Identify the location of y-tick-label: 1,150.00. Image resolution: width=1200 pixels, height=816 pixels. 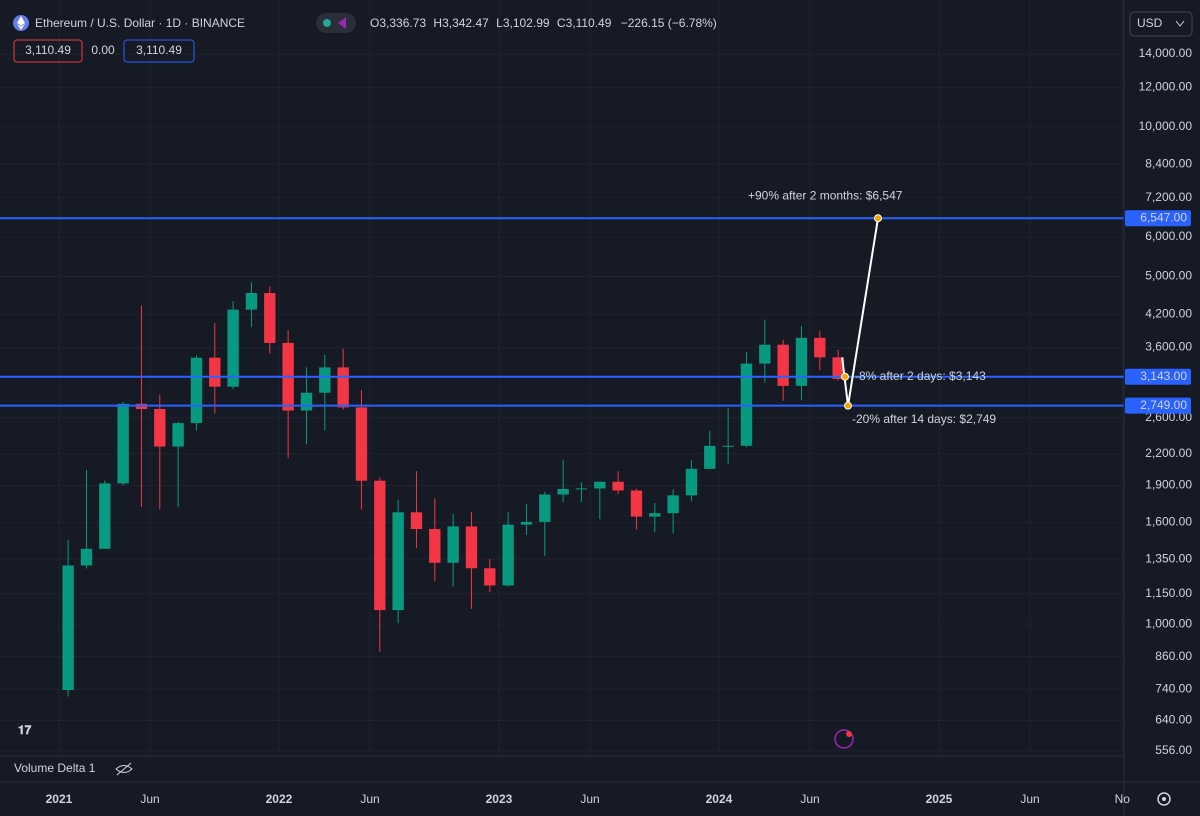
(1168, 593).